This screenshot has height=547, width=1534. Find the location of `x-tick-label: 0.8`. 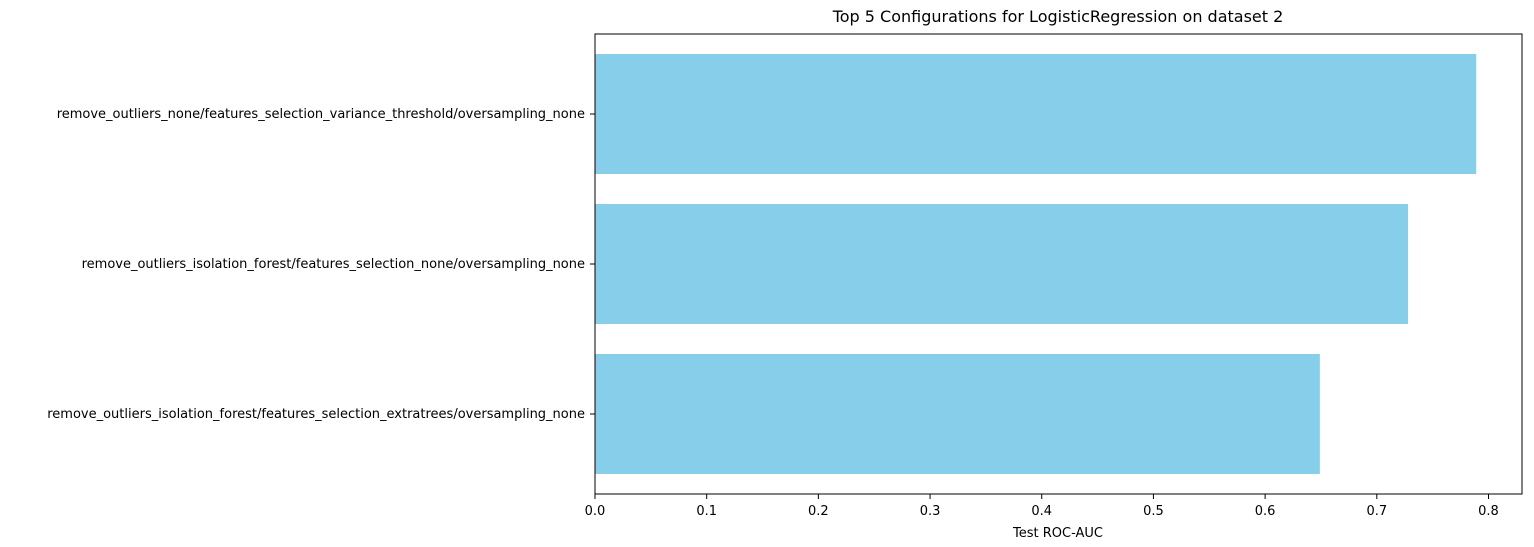

x-tick-label: 0.8 is located at coordinates (1488, 511).